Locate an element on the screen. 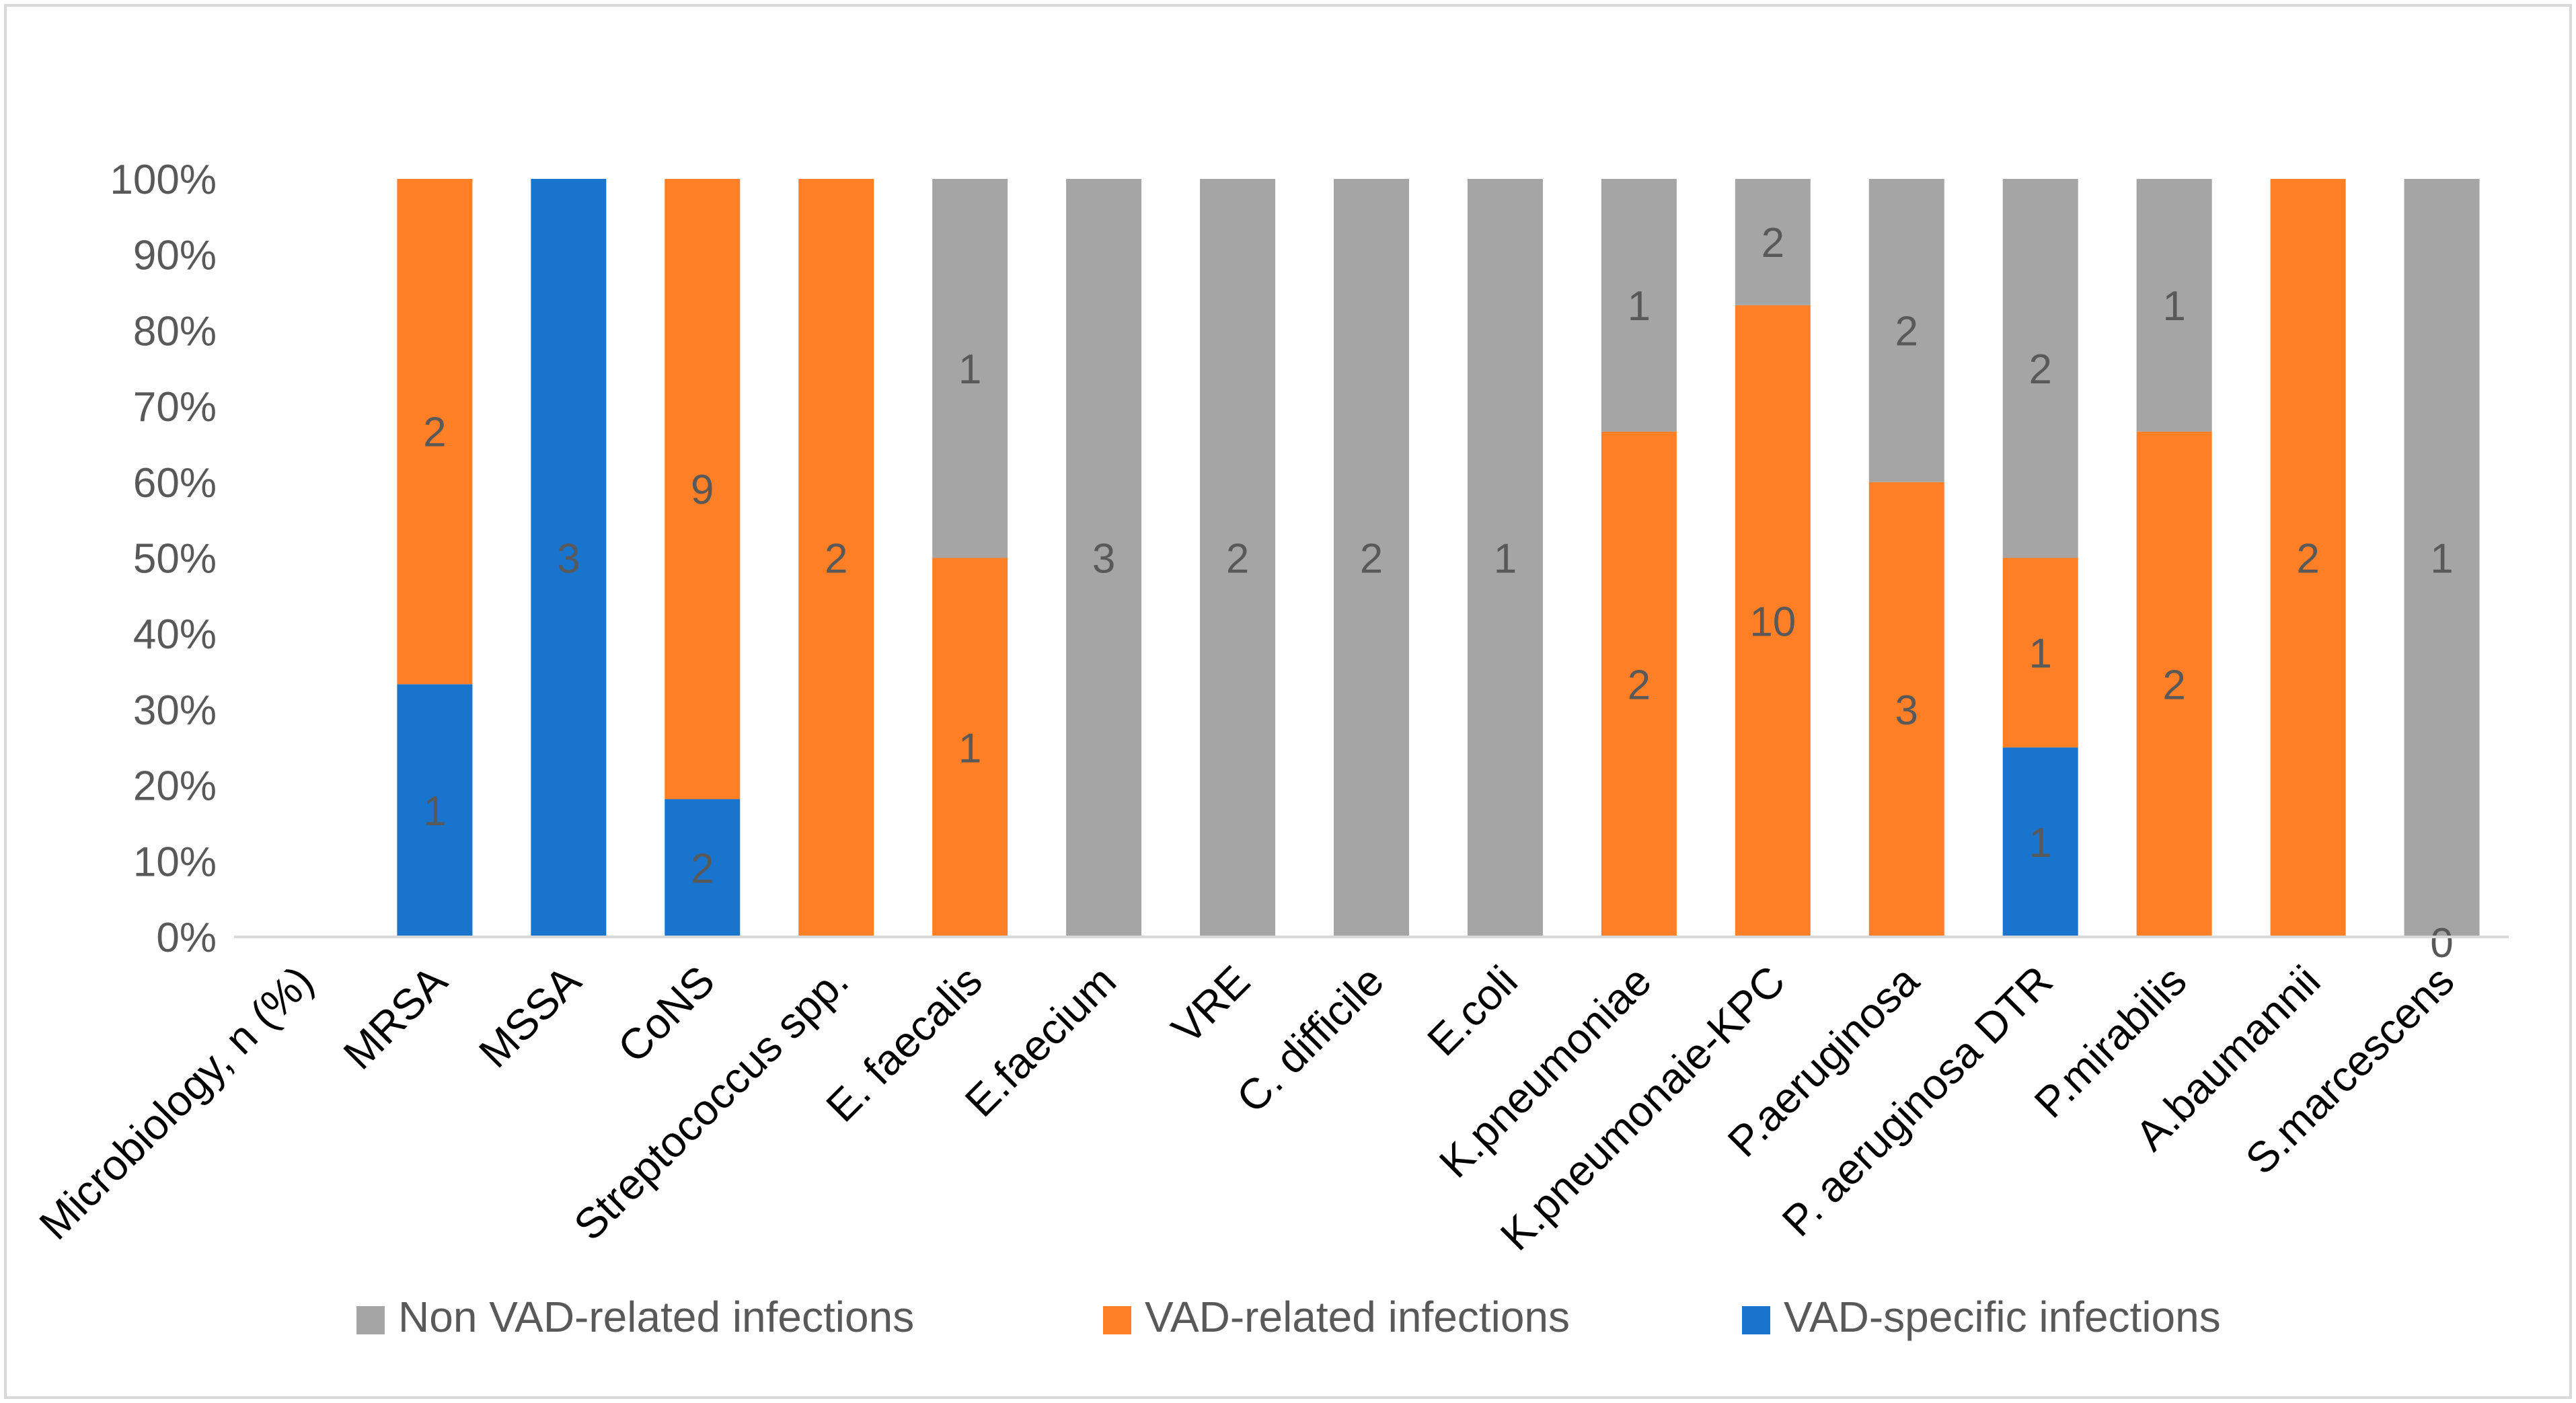 This screenshot has height=1403, width=2576. data-label: 9 is located at coordinates (702, 490).